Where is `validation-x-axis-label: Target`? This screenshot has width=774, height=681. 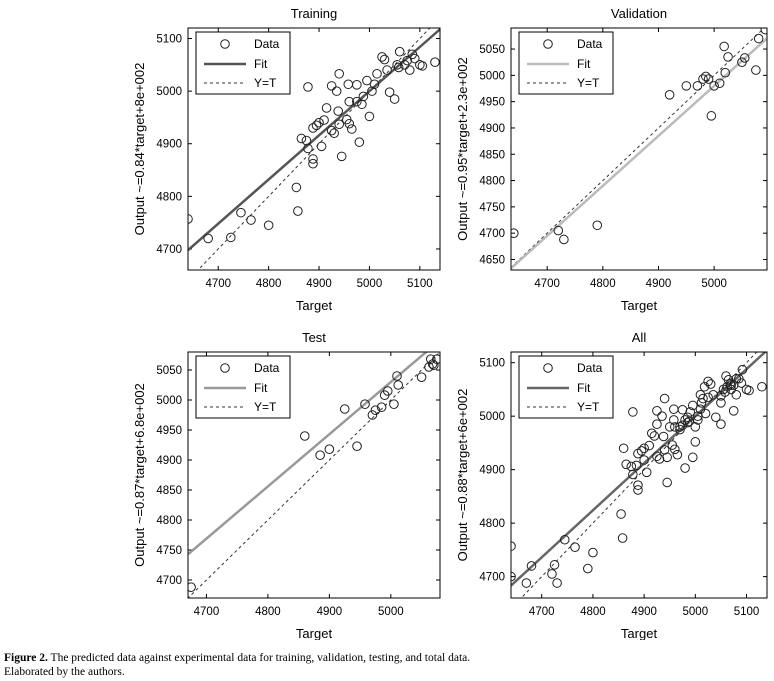 validation-x-axis-label: Target is located at coordinates (639, 305).